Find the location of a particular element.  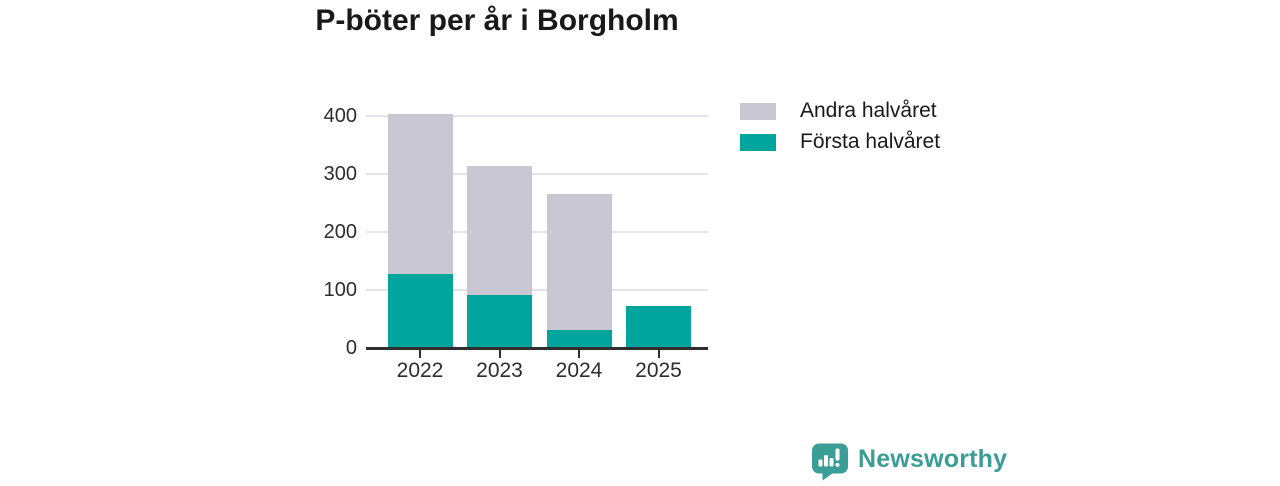

bar-segment-2024-forsta is located at coordinates (579, 338).